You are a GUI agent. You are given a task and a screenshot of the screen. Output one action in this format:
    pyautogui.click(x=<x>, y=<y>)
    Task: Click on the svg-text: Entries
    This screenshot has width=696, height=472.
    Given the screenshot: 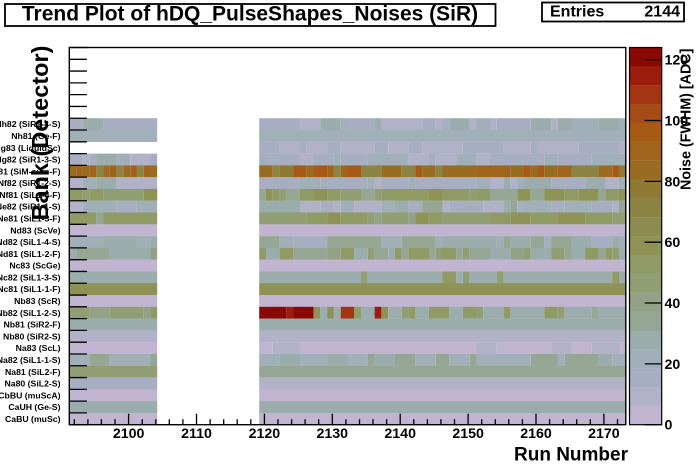 What is the action you would take?
    pyautogui.click(x=577, y=11)
    